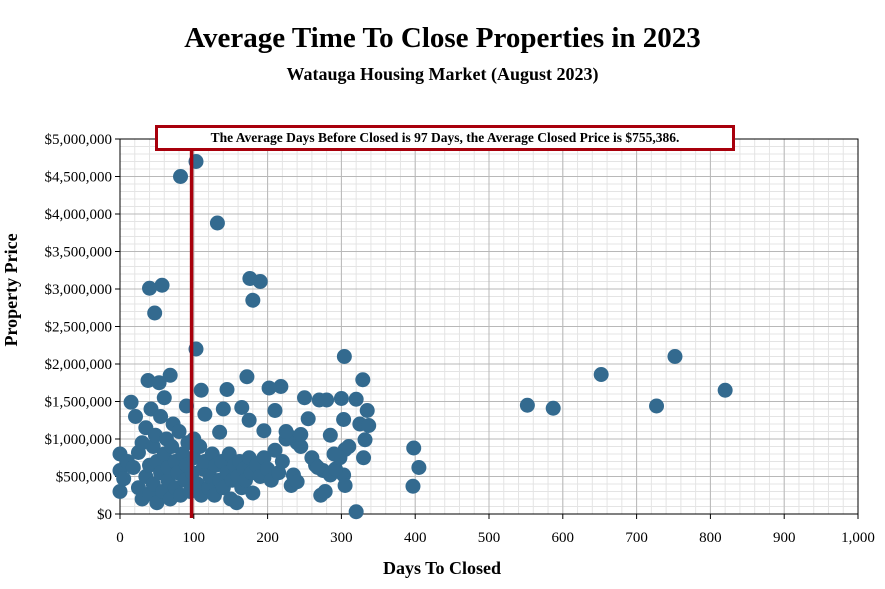 The image size is (885, 589). What do you see at coordinates (563, 538) in the screenshot?
I see `x-tick-label: 600` at bounding box center [563, 538].